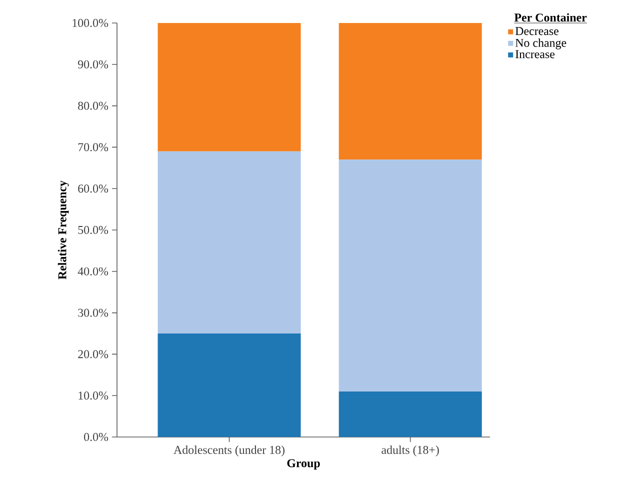 The image size is (636, 481). What do you see at coordinates (535, 54) in the screenshot?
I see `legend-label: Increase` at bounding box center [535, 54].